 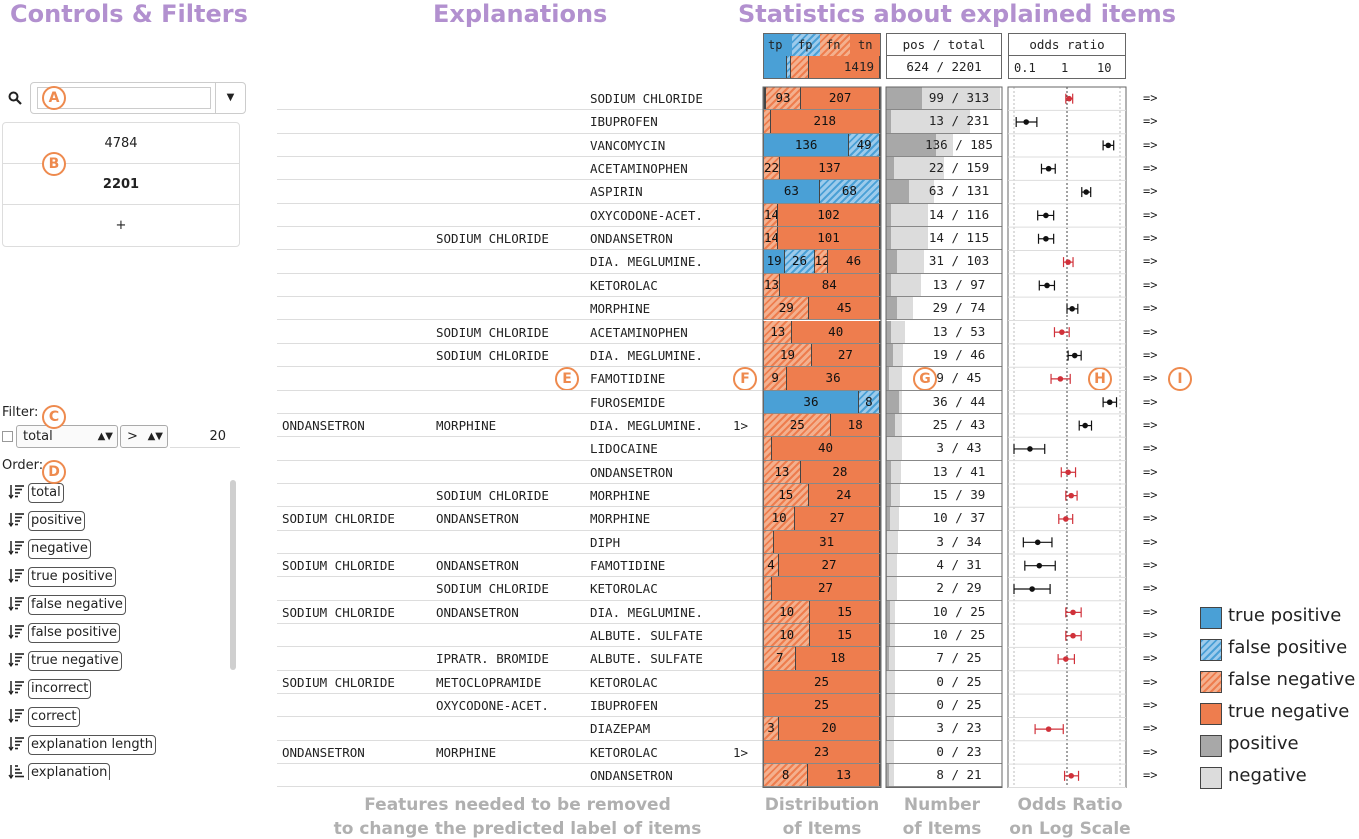 I want to click on order-button: positive, so click(x=56, y=521).